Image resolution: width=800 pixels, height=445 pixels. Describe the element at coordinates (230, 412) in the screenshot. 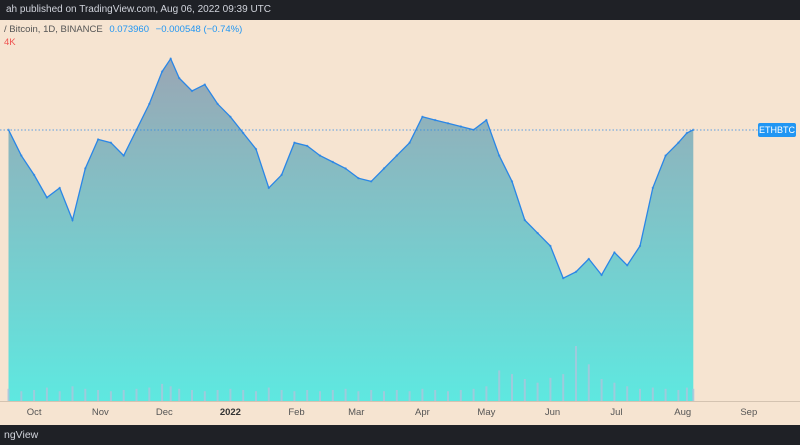

I see `x-tick-label: 2022` at that location.